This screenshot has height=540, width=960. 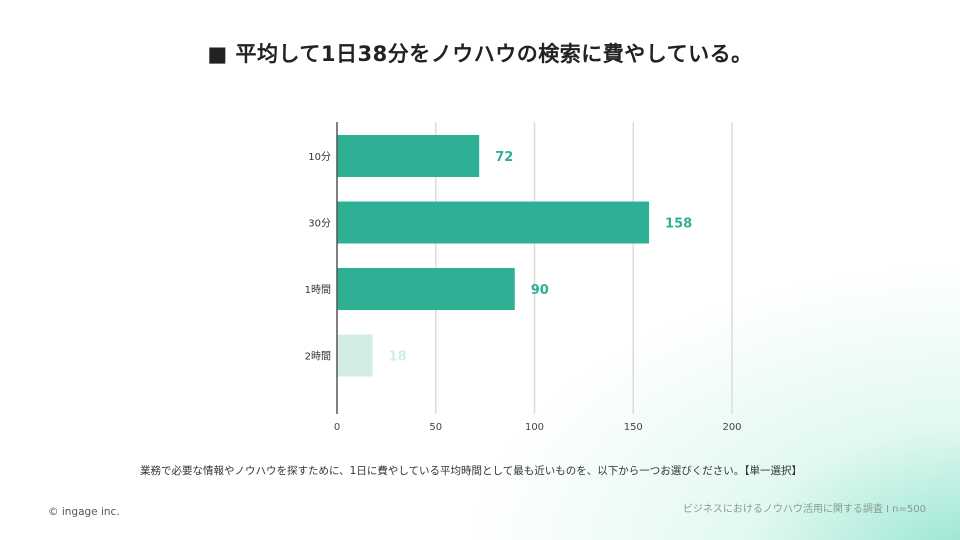 What do you see at coordinates (398, 357) in the screenshot?
I see `data-label: 18` at bounding box center [398, 357].